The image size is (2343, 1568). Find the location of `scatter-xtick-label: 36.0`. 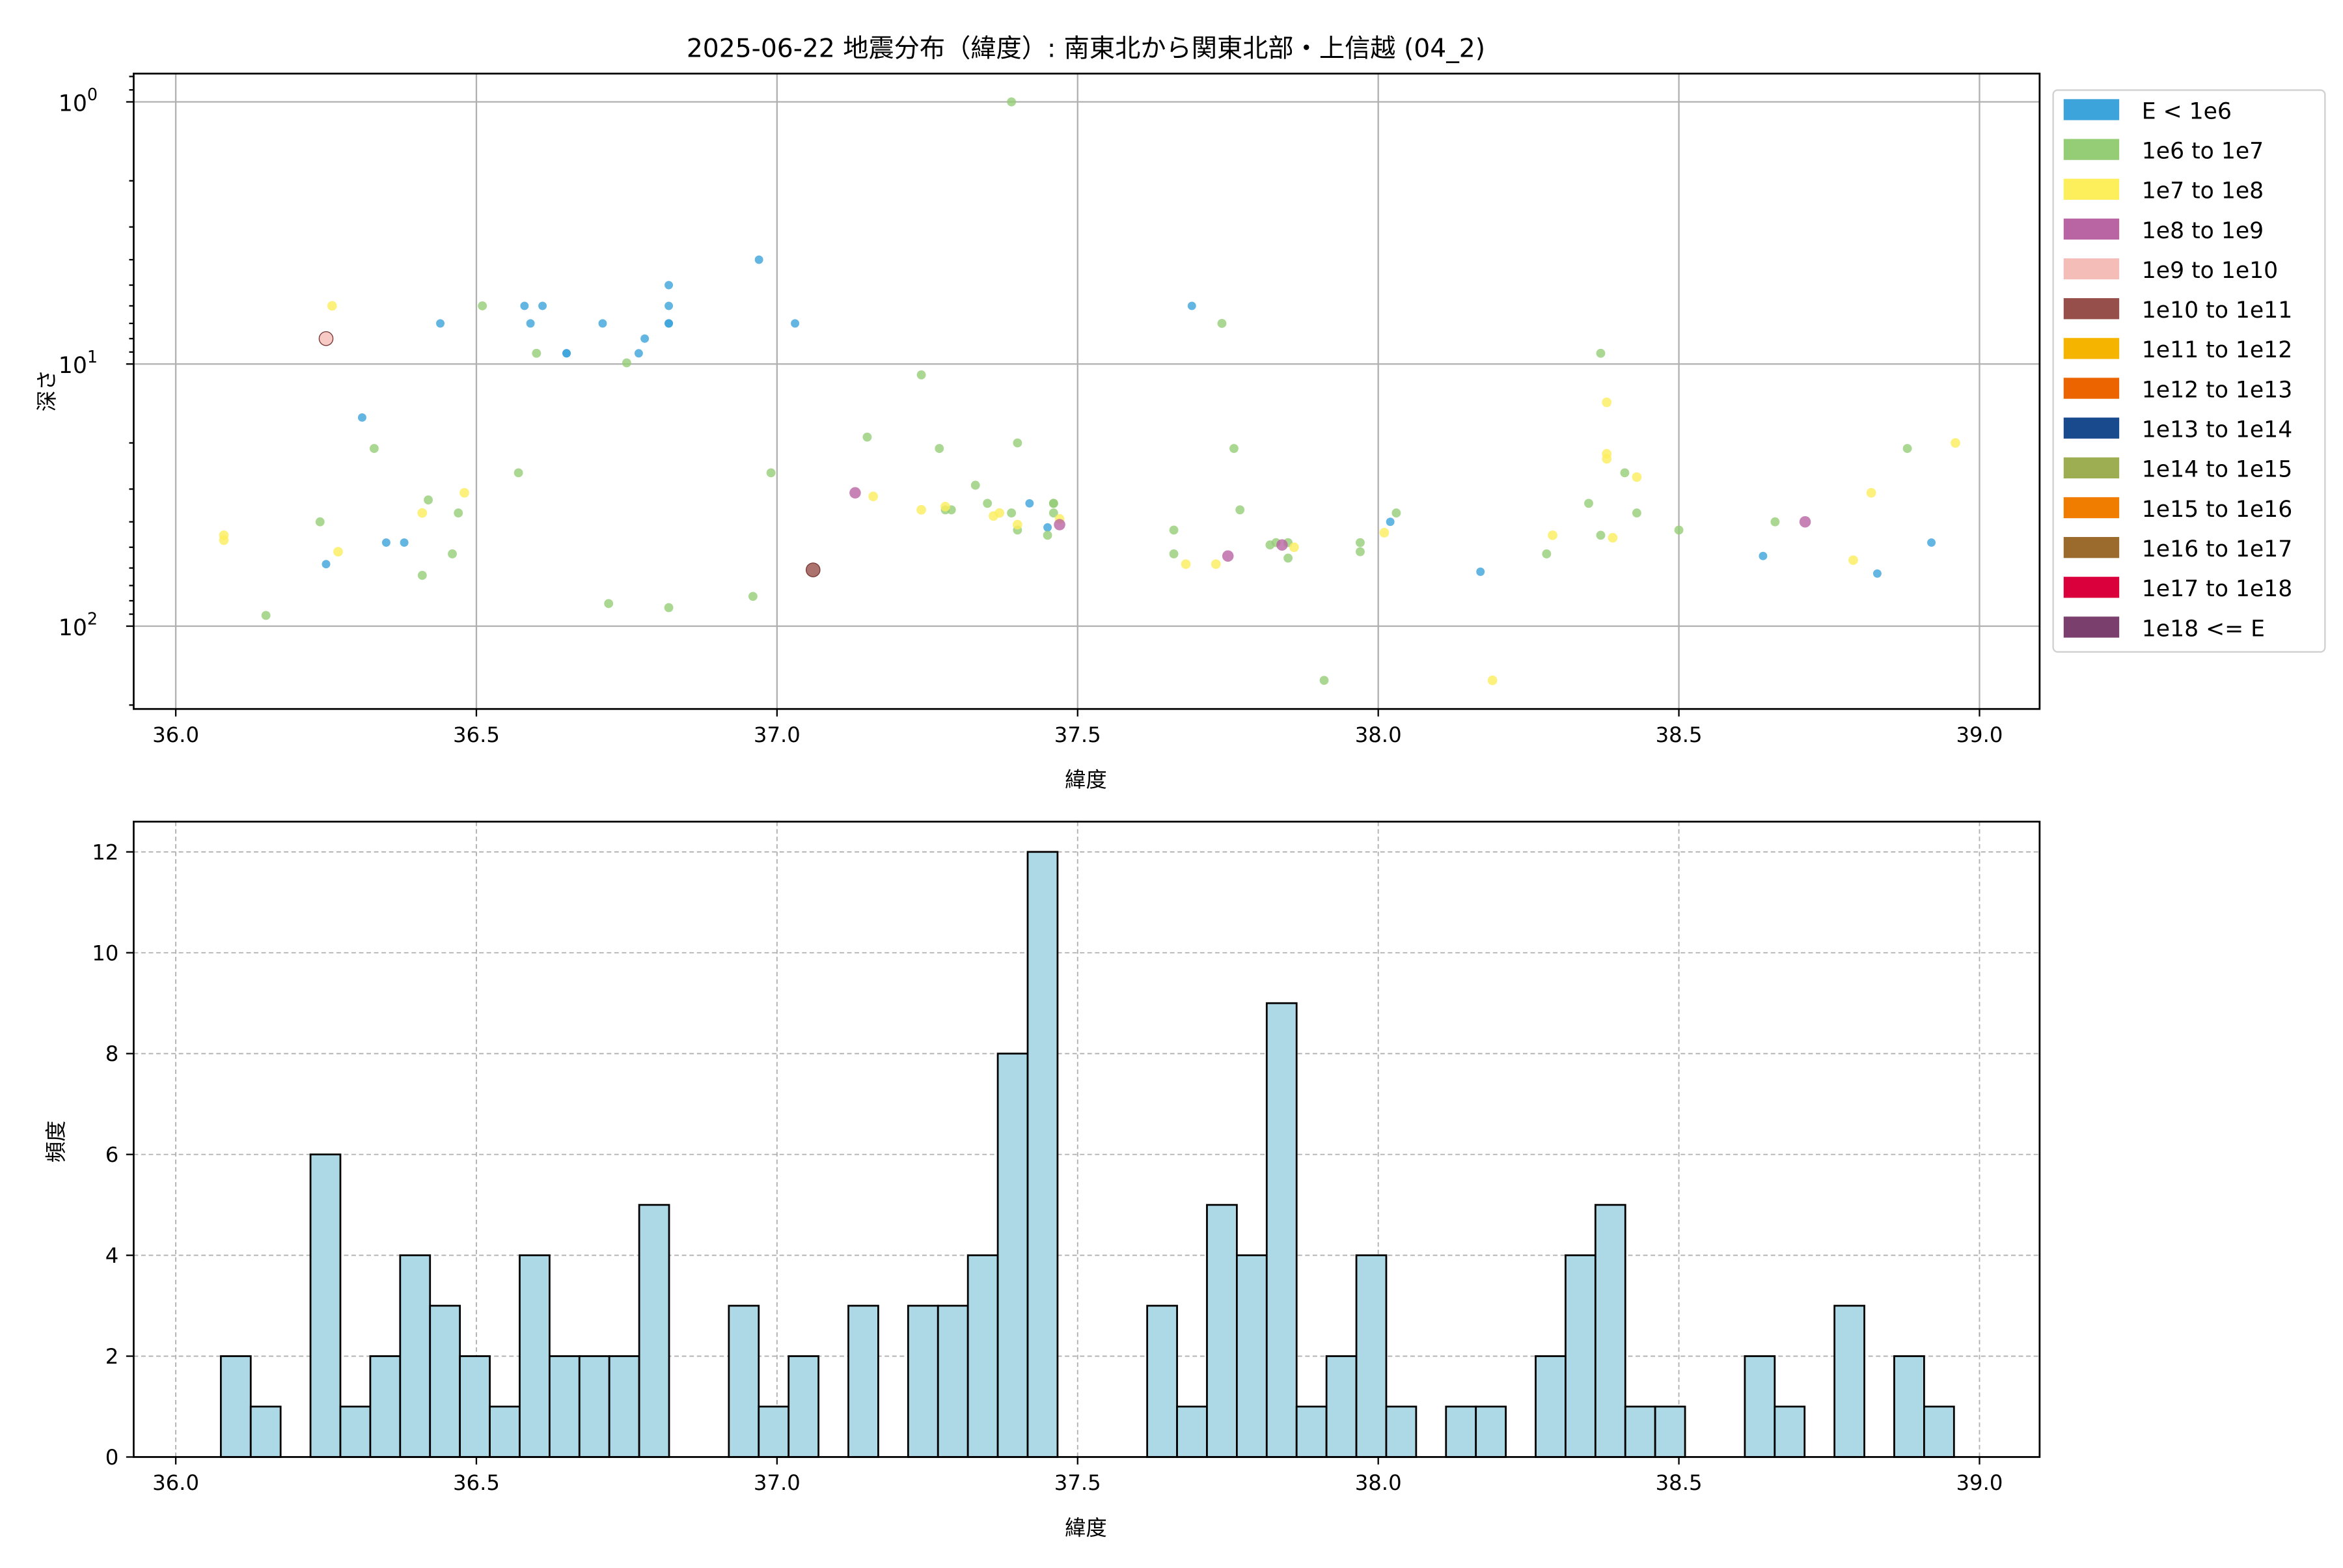

scatter-xtick-label: 36.0 is located at coordinates (176, 734).